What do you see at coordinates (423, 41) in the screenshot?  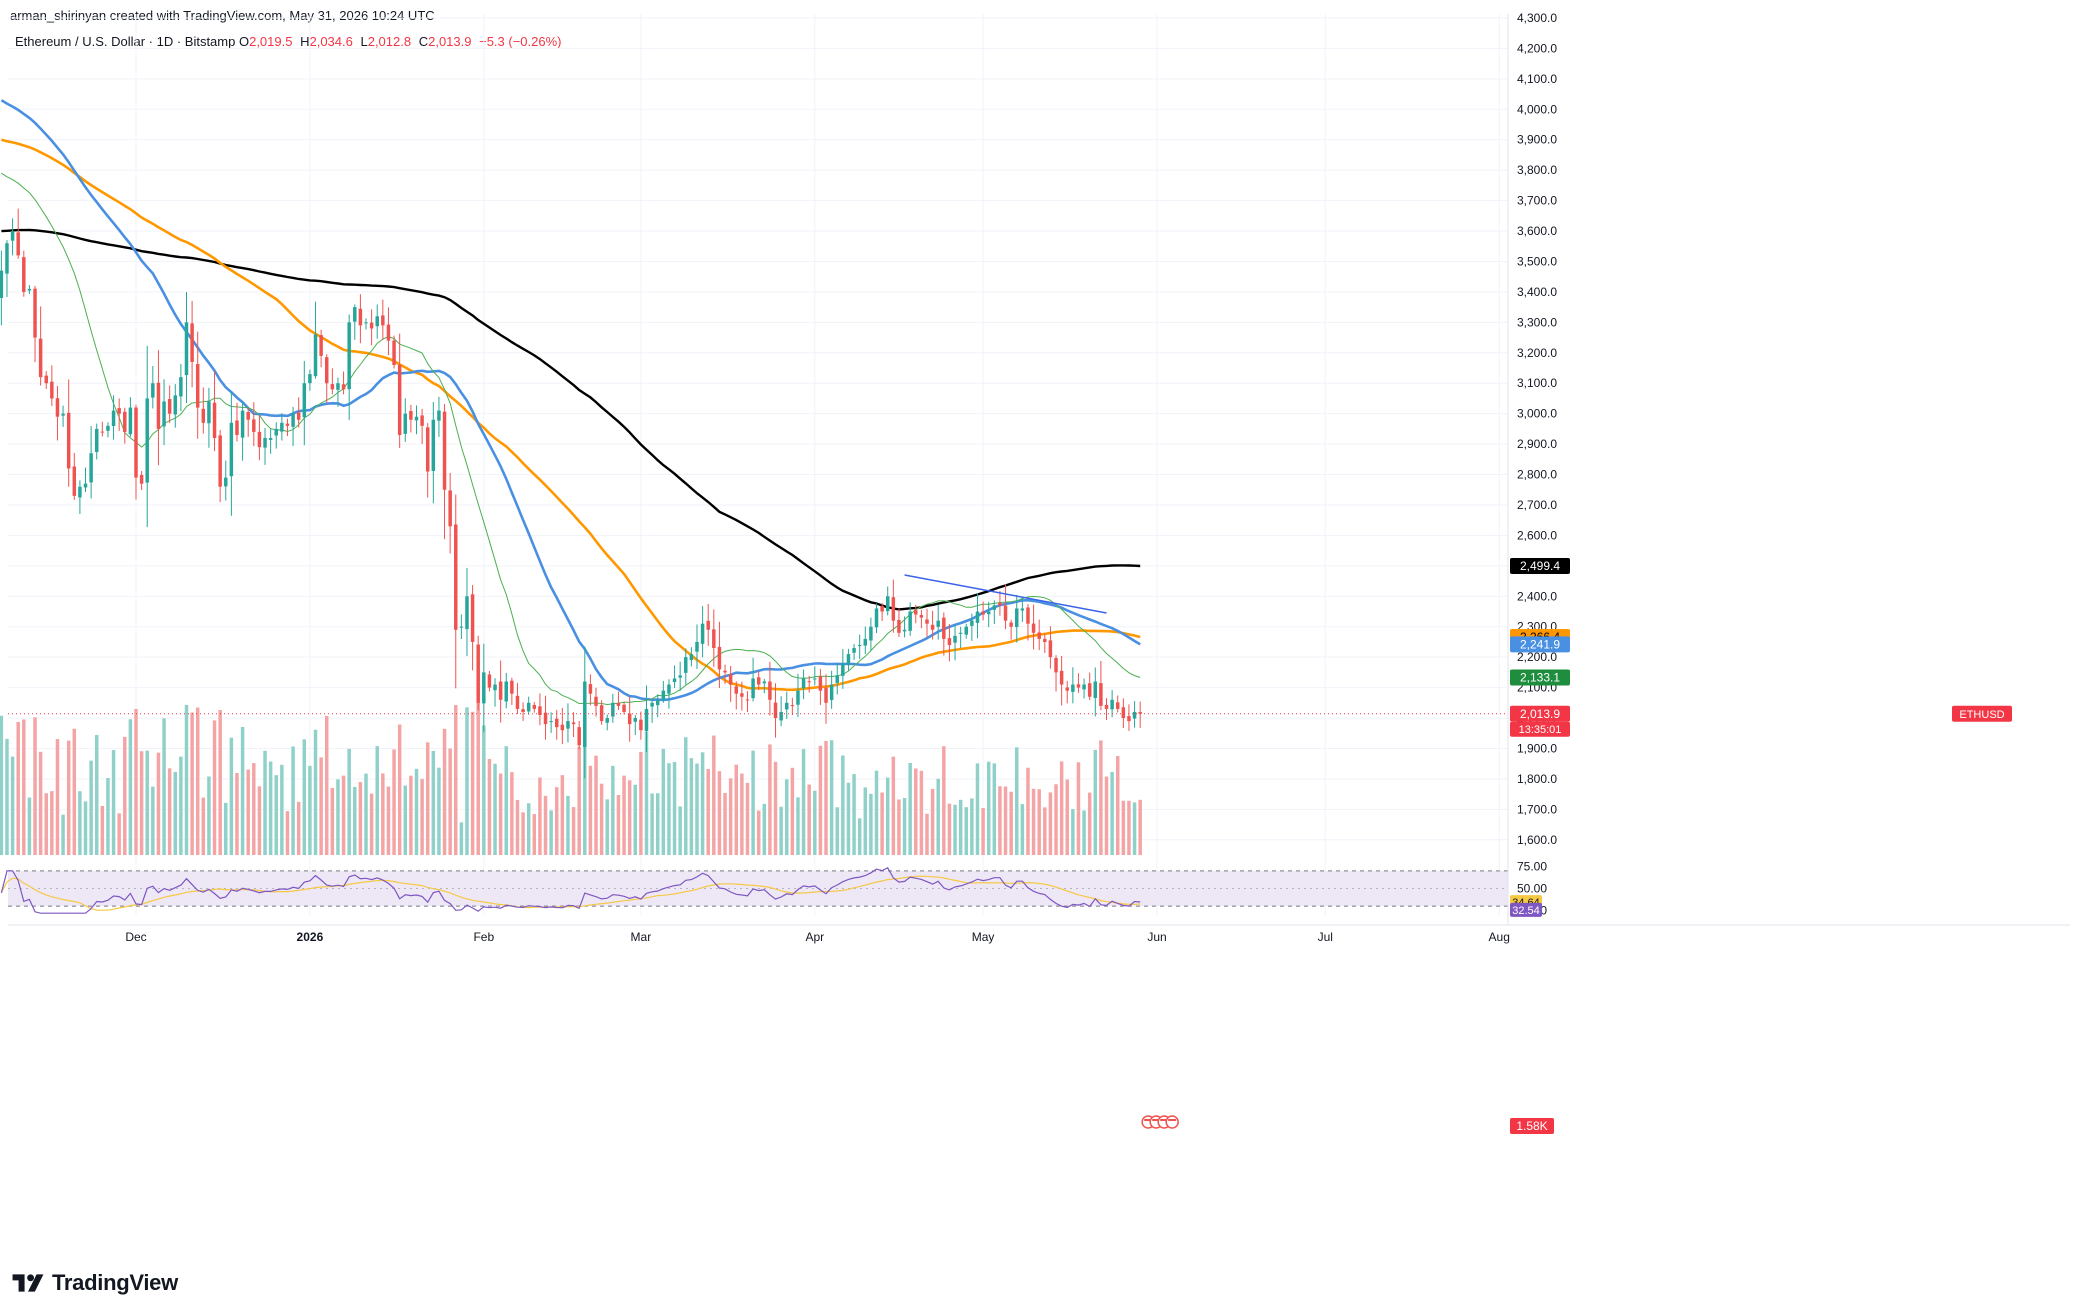 I see `close-label: C` at bounding box center [423, 41].